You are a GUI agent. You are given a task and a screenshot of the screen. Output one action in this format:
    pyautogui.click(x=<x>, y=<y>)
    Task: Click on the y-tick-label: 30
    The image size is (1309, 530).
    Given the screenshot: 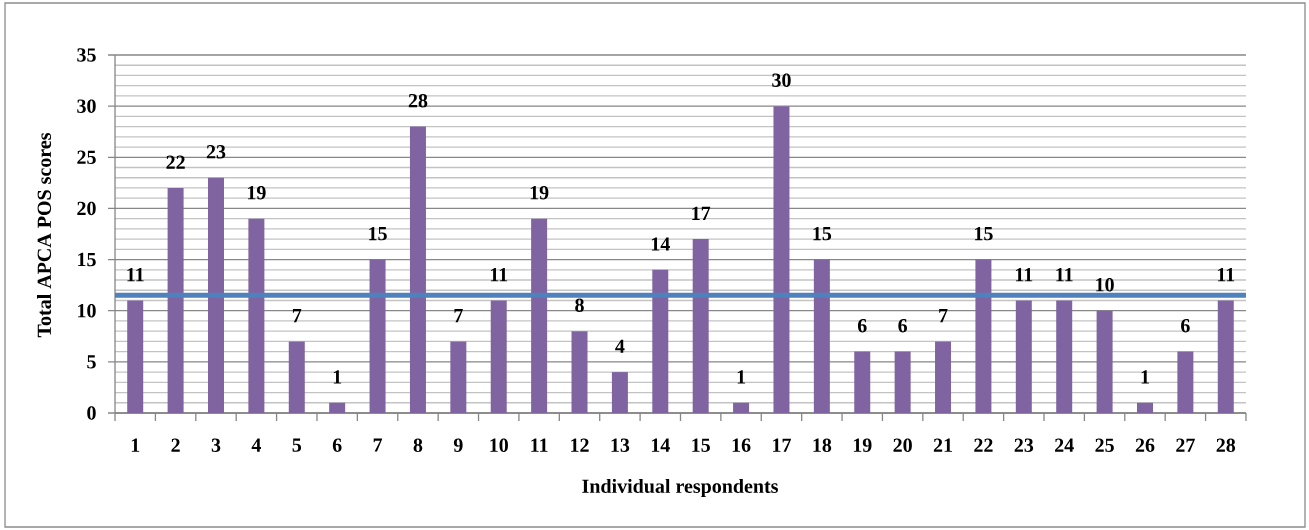 What is the action you would take?
    pyautogui.click(x=86, y=106)
    